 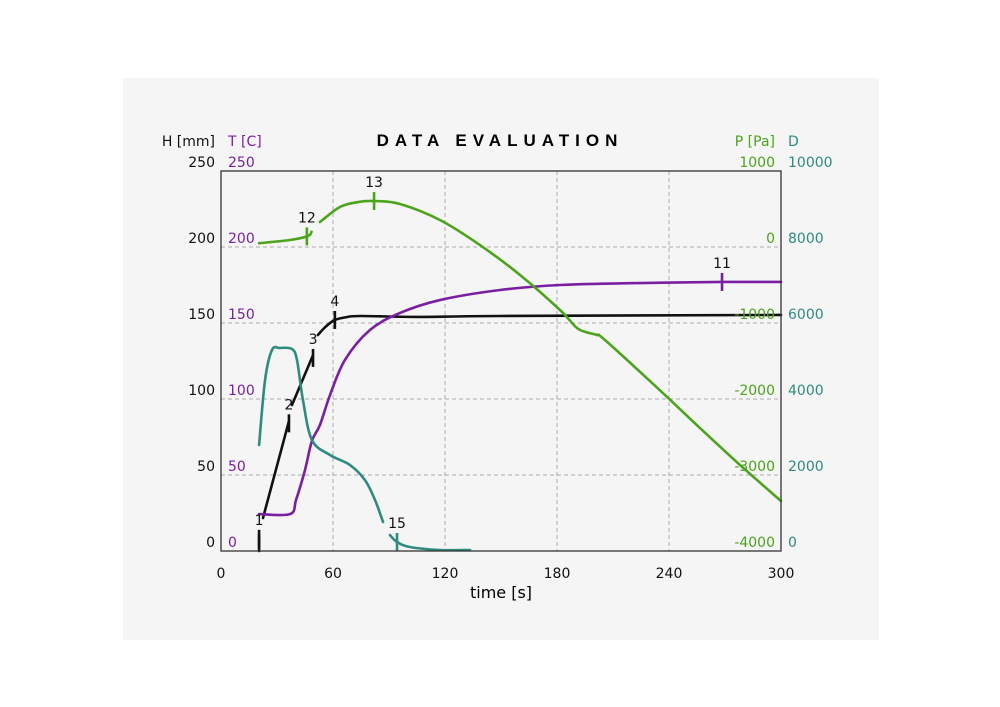 What do you see at coordinates (806, 391) in the screenshot?
I see `d-tick-label: 4000` at bounding box center [806, 391].